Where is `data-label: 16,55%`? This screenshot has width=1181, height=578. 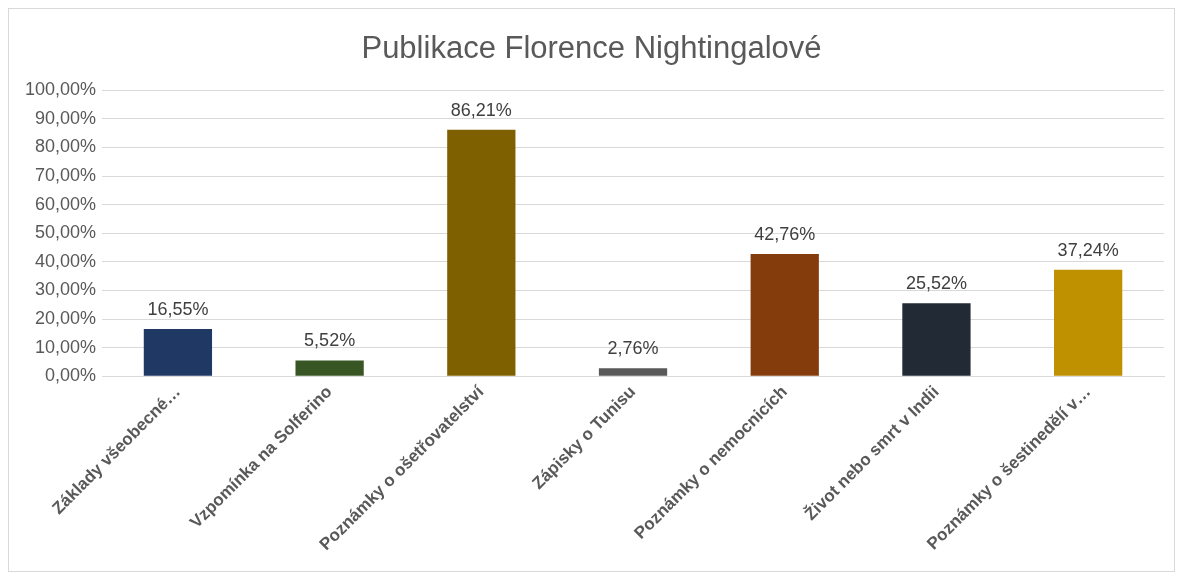
data-label: 16,55% is located at coordinates (178, 308).